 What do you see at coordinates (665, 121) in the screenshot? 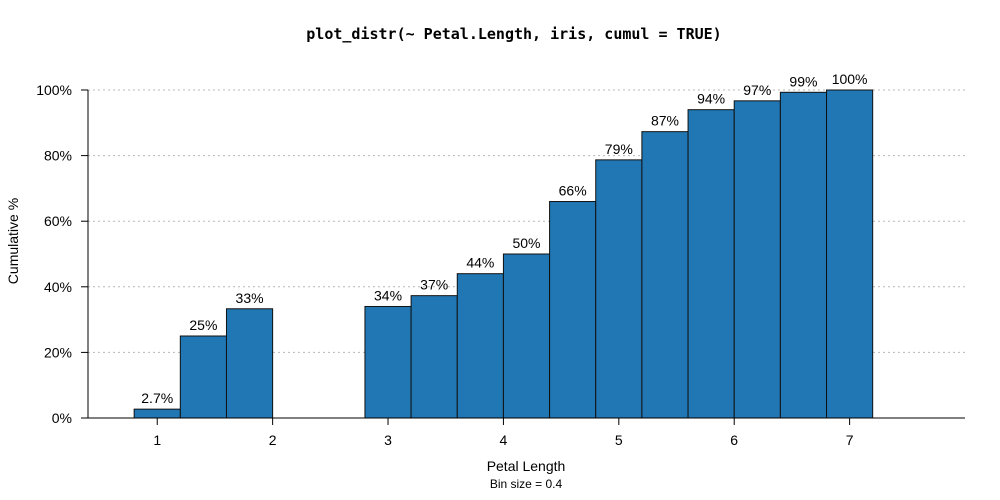
I see `bar-value-label: 87%` at bounding box center [665, 121].